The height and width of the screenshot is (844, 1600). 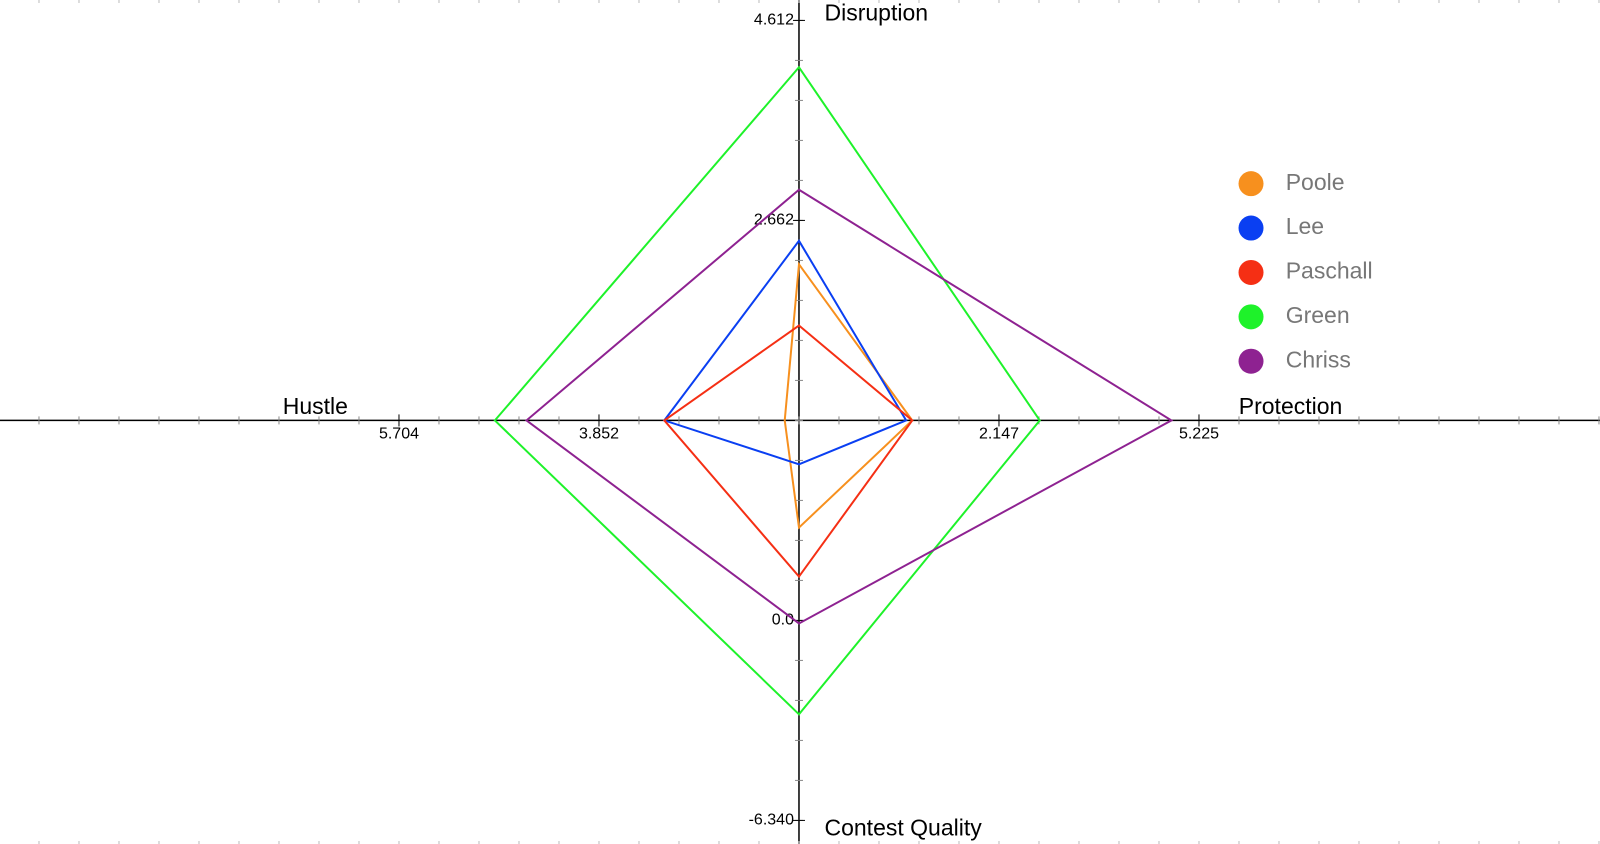 I want to click on tick-label: 4.612, so click(x=774, y=20).